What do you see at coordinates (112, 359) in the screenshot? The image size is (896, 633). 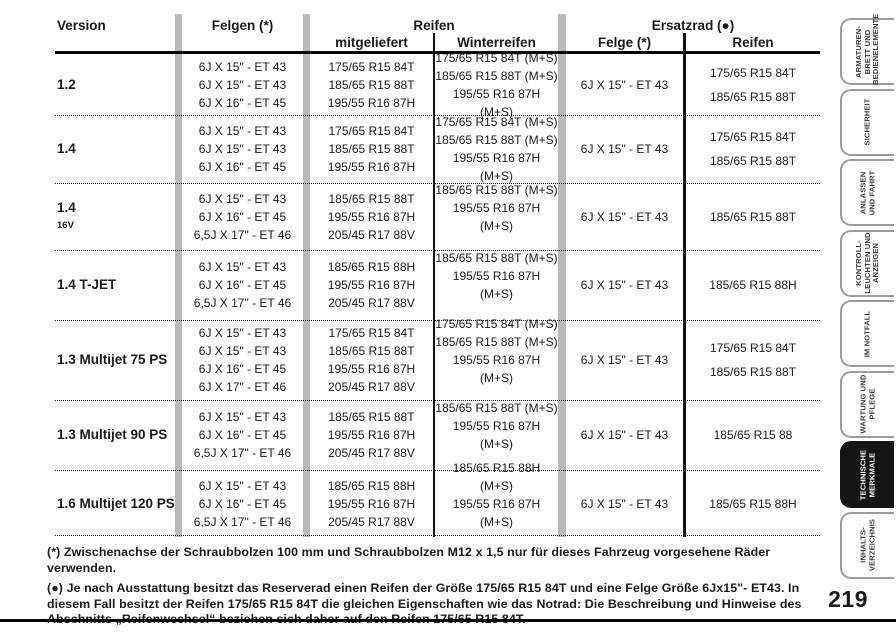 I see `cell-version: 1.3 Multijet 75 PS` at bounding box center [112, 359].